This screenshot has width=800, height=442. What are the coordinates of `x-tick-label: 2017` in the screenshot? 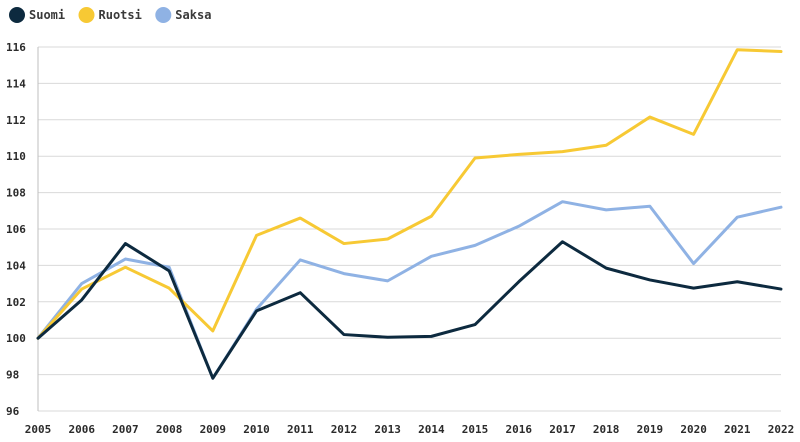 It's located at (562, 429).